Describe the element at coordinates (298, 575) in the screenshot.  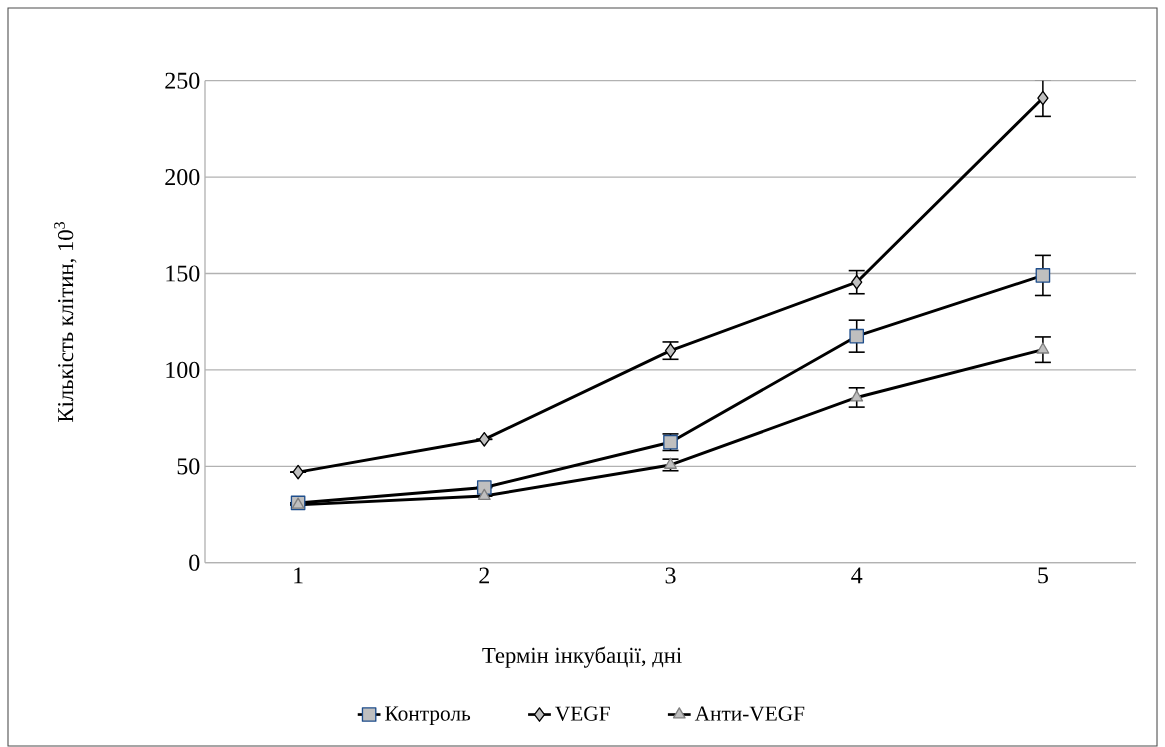
I see `x-tick-label: 1` at that location.